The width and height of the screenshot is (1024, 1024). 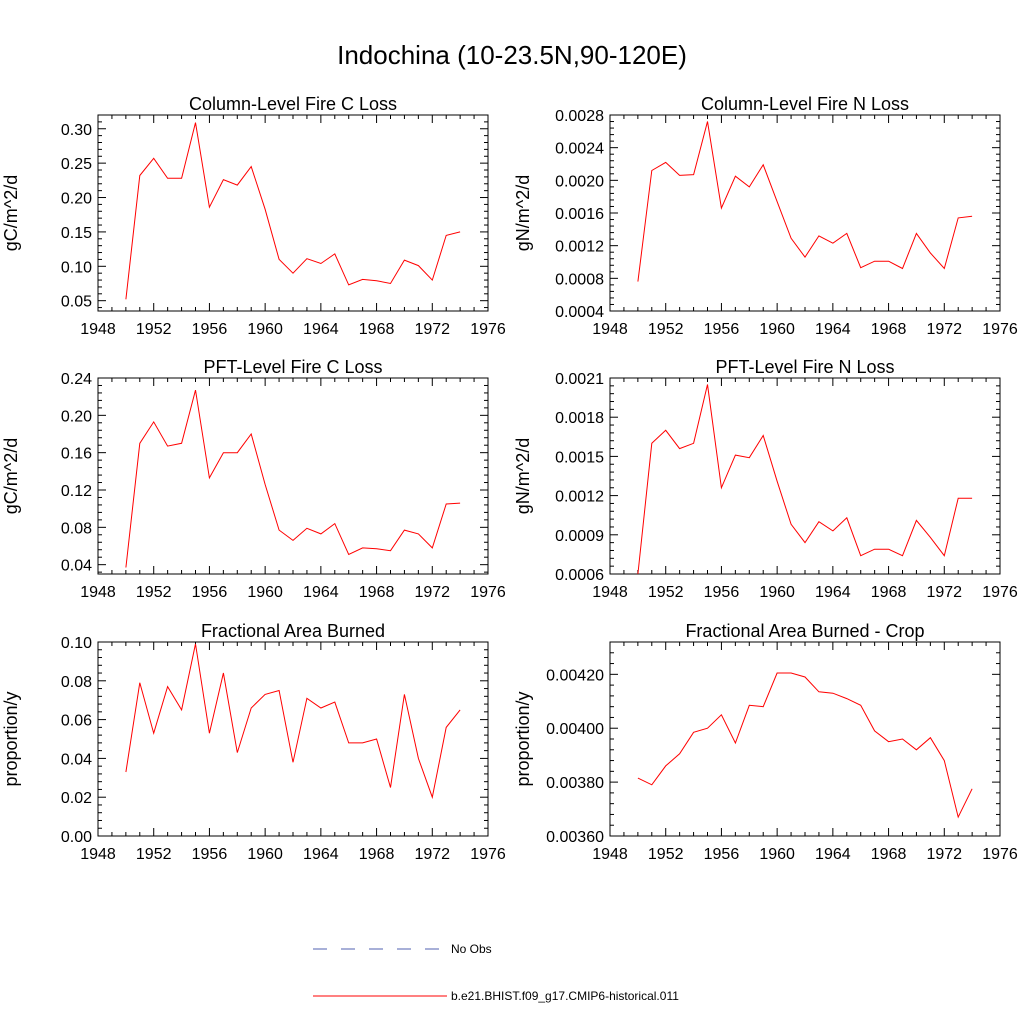 What do you see at coordinates (579, 379) in the screenshot?
I see `y-tick-label: 0.0021` at bounding box center [579, 379].